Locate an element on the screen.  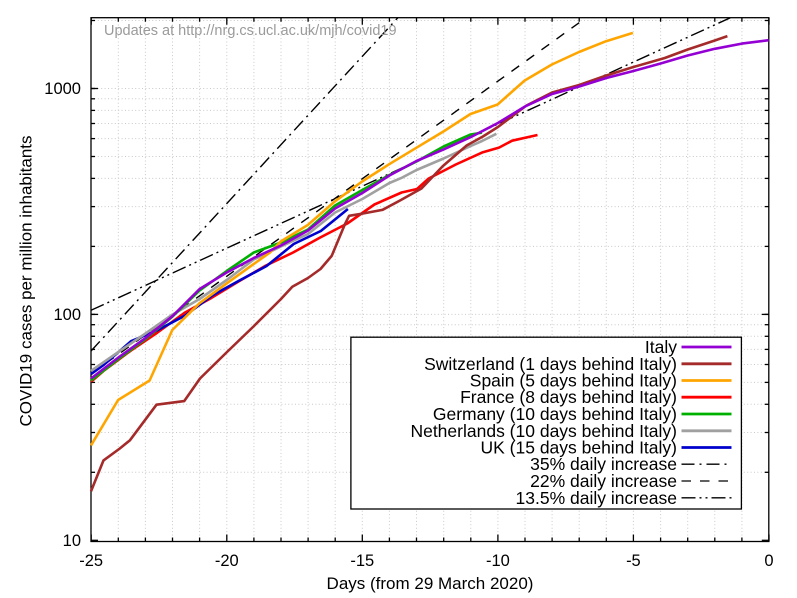
svg-text: -5 is located at coordinates (633, 561).